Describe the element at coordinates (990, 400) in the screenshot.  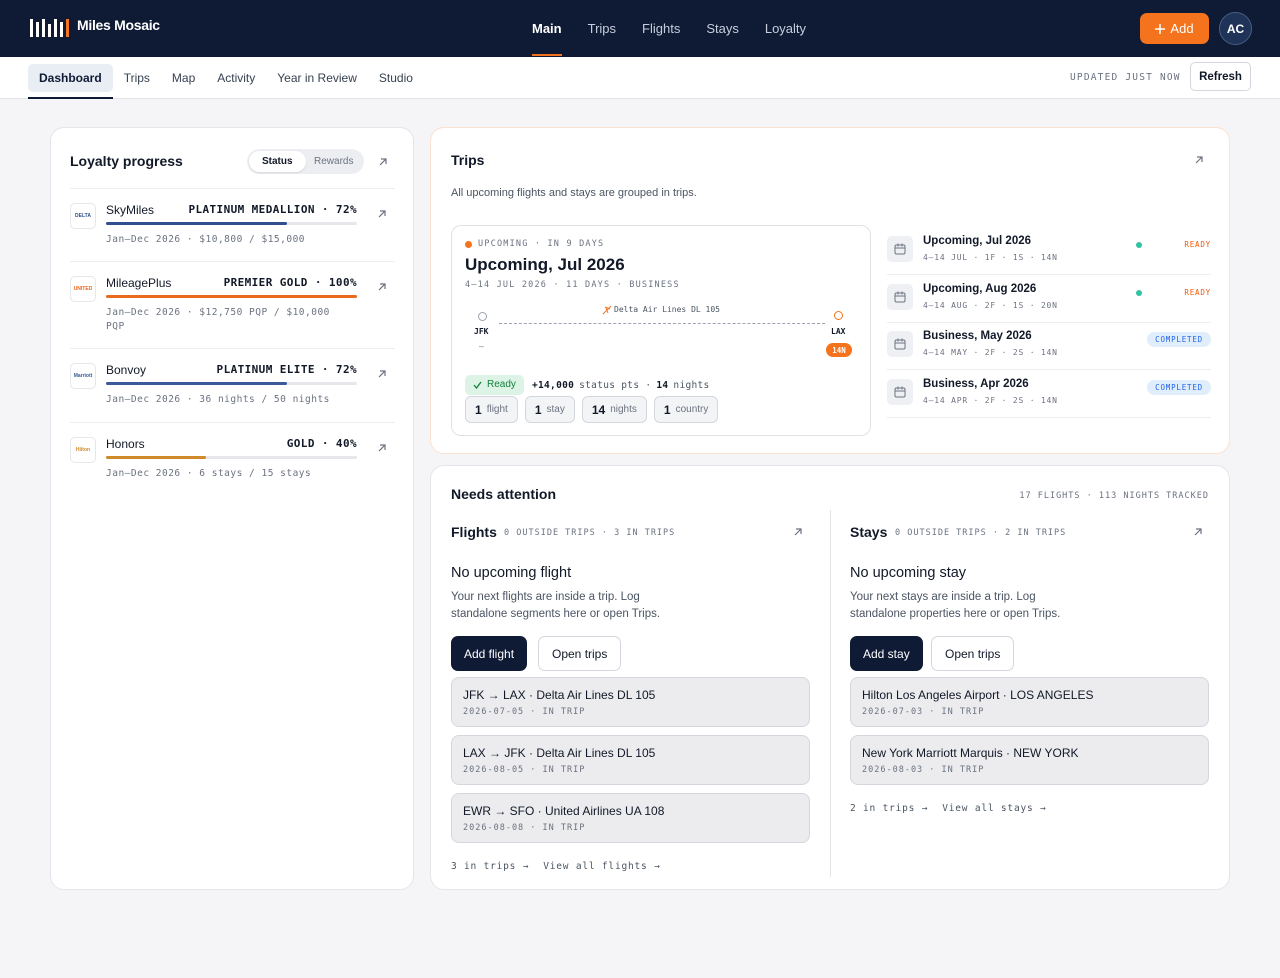
I see `trip-meta: 4–14 APR · 2F · 2S · 14N` at that location.